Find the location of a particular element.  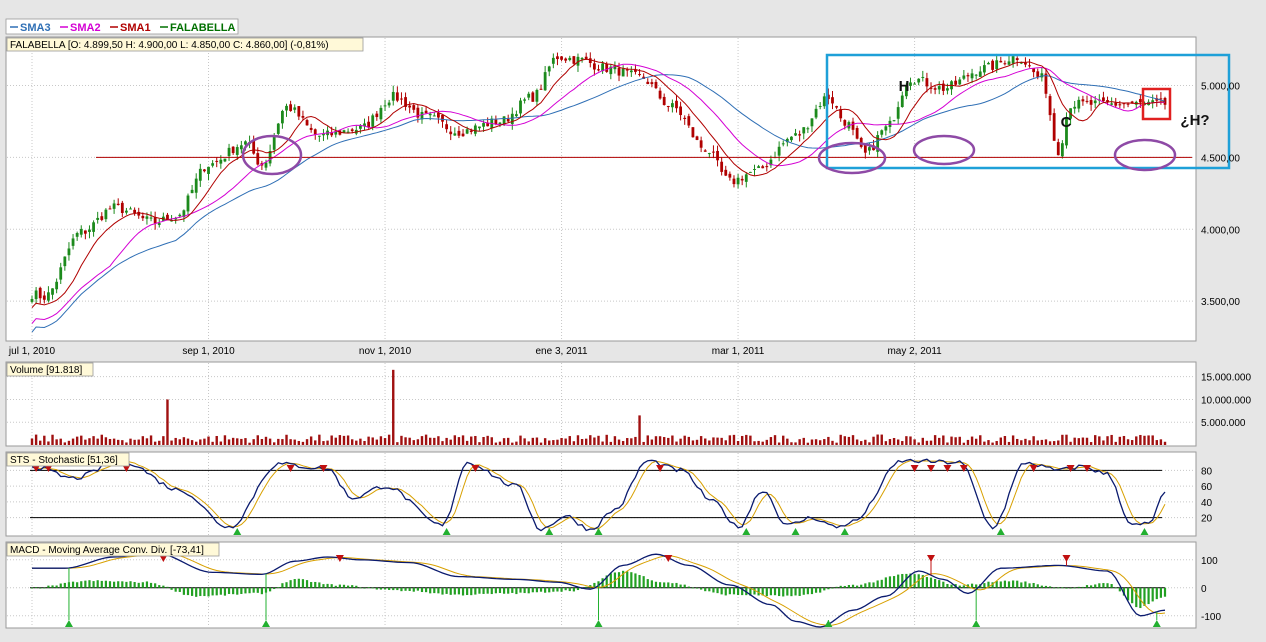

support-touch-ellipse is located at coordinates (272, 155).